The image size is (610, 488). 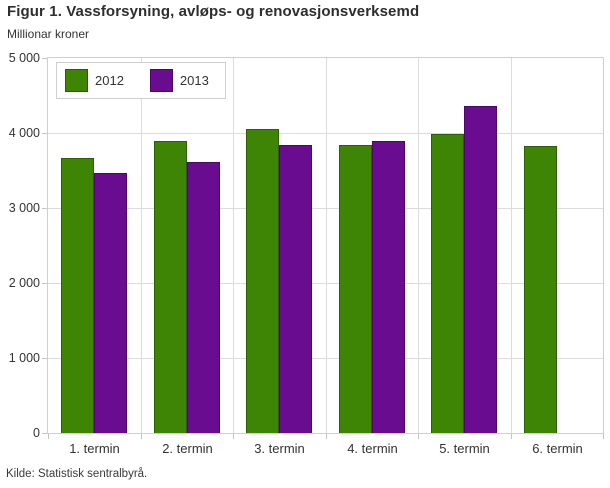 I want to click on y-axis-label: 3 000, so click(x=24, y=208).